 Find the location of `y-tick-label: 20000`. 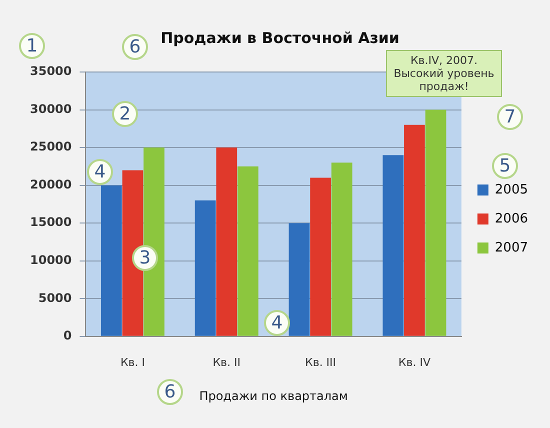

y-tick-label: 20000 is located at coordinates (51, 184).